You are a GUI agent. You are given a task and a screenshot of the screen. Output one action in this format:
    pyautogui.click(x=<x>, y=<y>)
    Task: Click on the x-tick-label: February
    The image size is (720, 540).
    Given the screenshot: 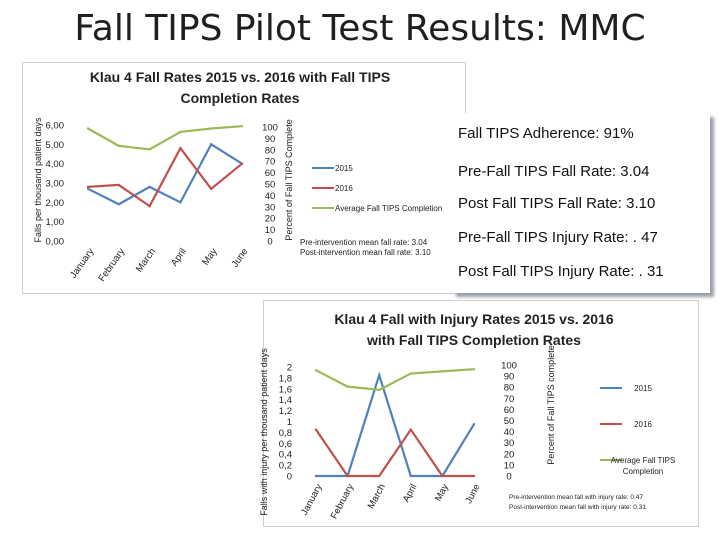 What is the action you would take?
    pyautogui.click(x=343, y=501)
    